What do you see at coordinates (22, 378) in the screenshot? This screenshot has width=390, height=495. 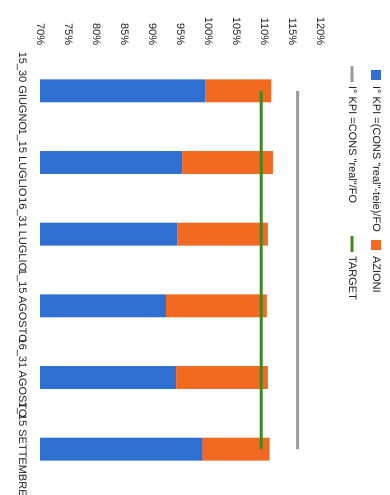 I see `x-tick-label: 16_31 AGOSTO` at bounding box center [22, 378].